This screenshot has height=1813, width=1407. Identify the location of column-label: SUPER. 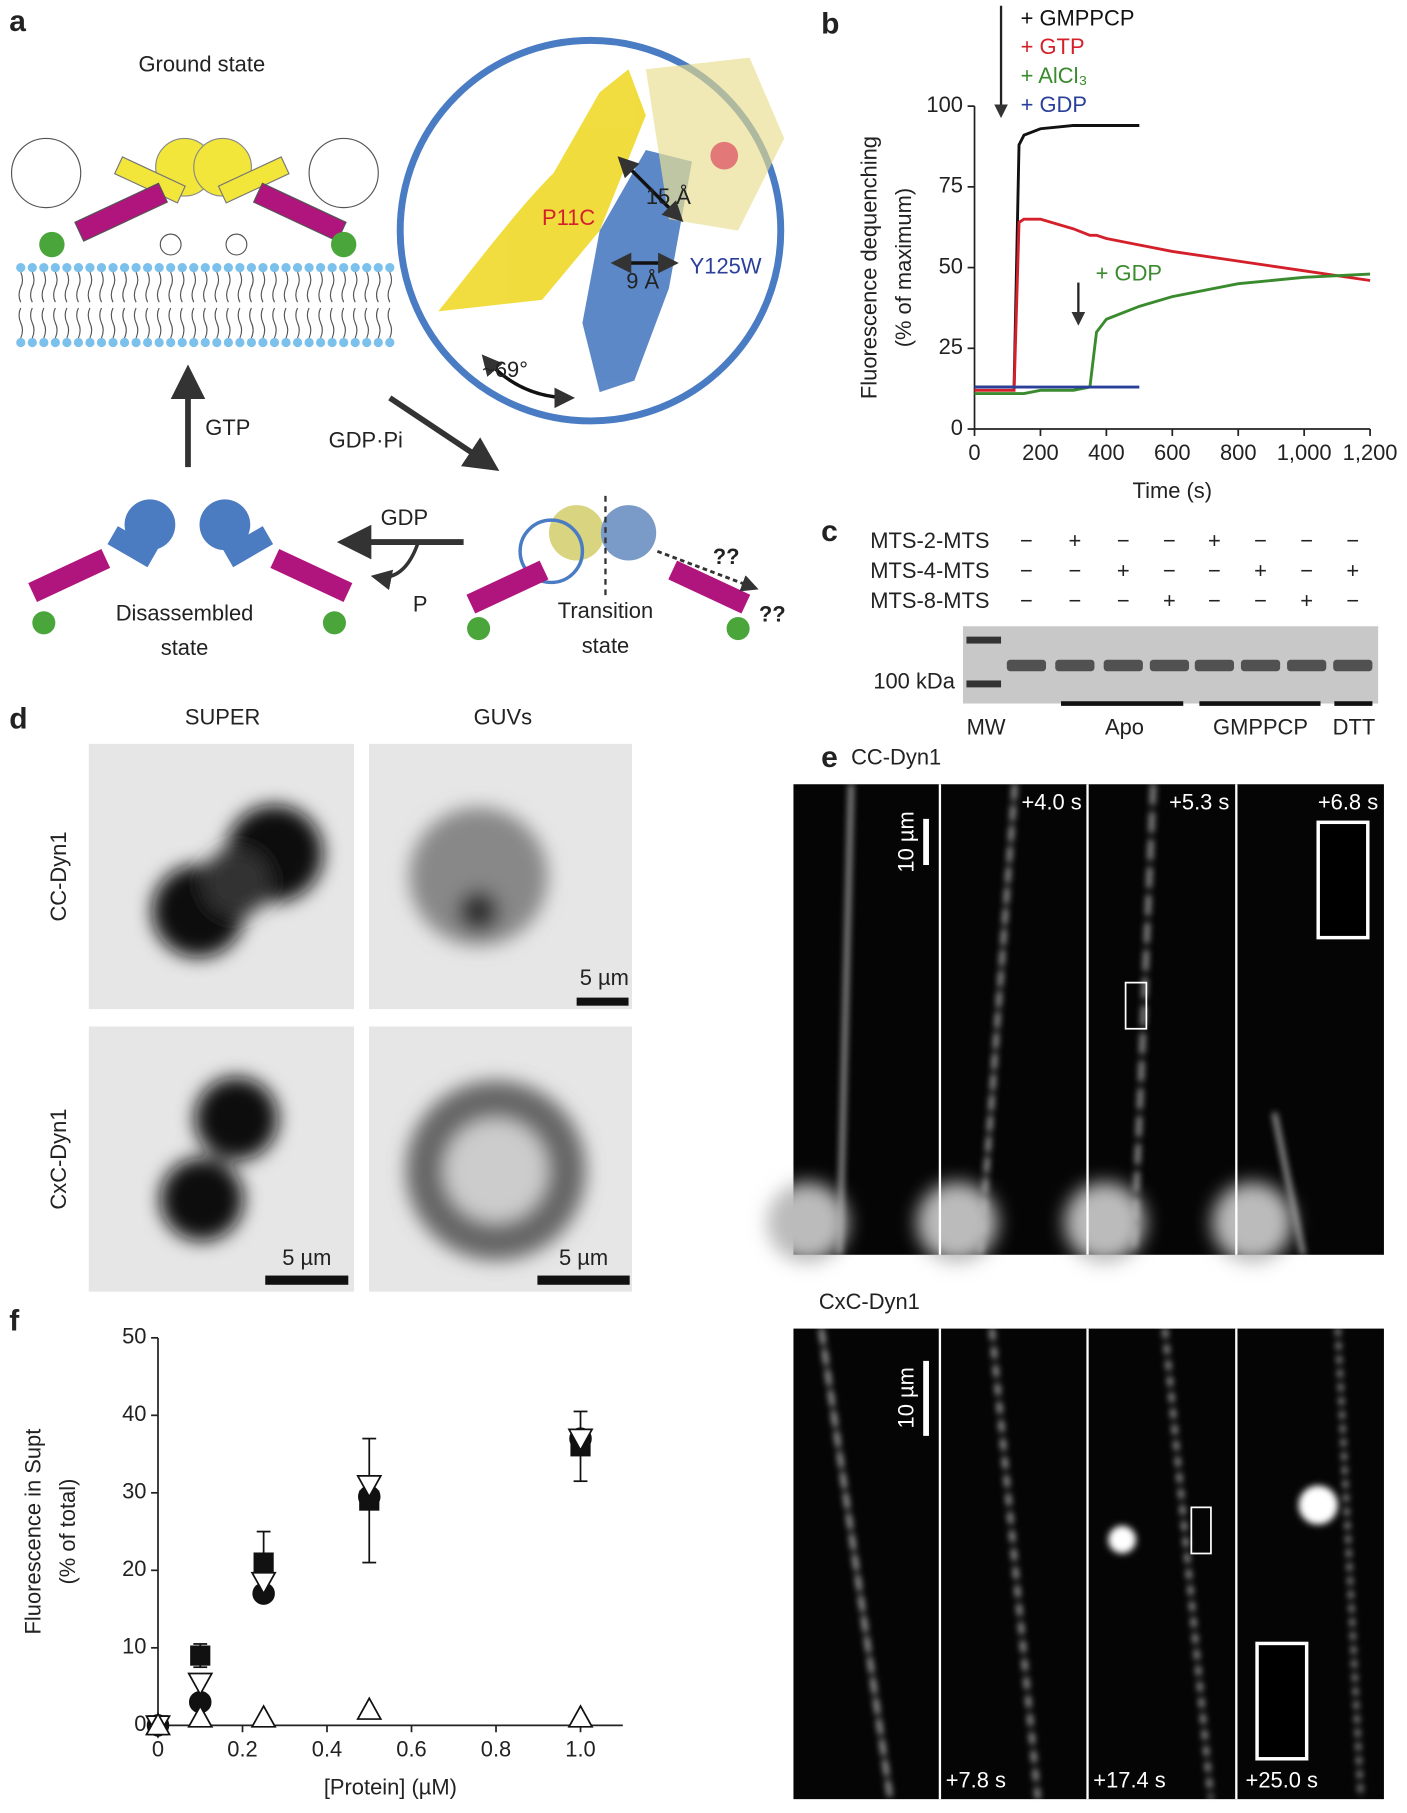
(222, 716).